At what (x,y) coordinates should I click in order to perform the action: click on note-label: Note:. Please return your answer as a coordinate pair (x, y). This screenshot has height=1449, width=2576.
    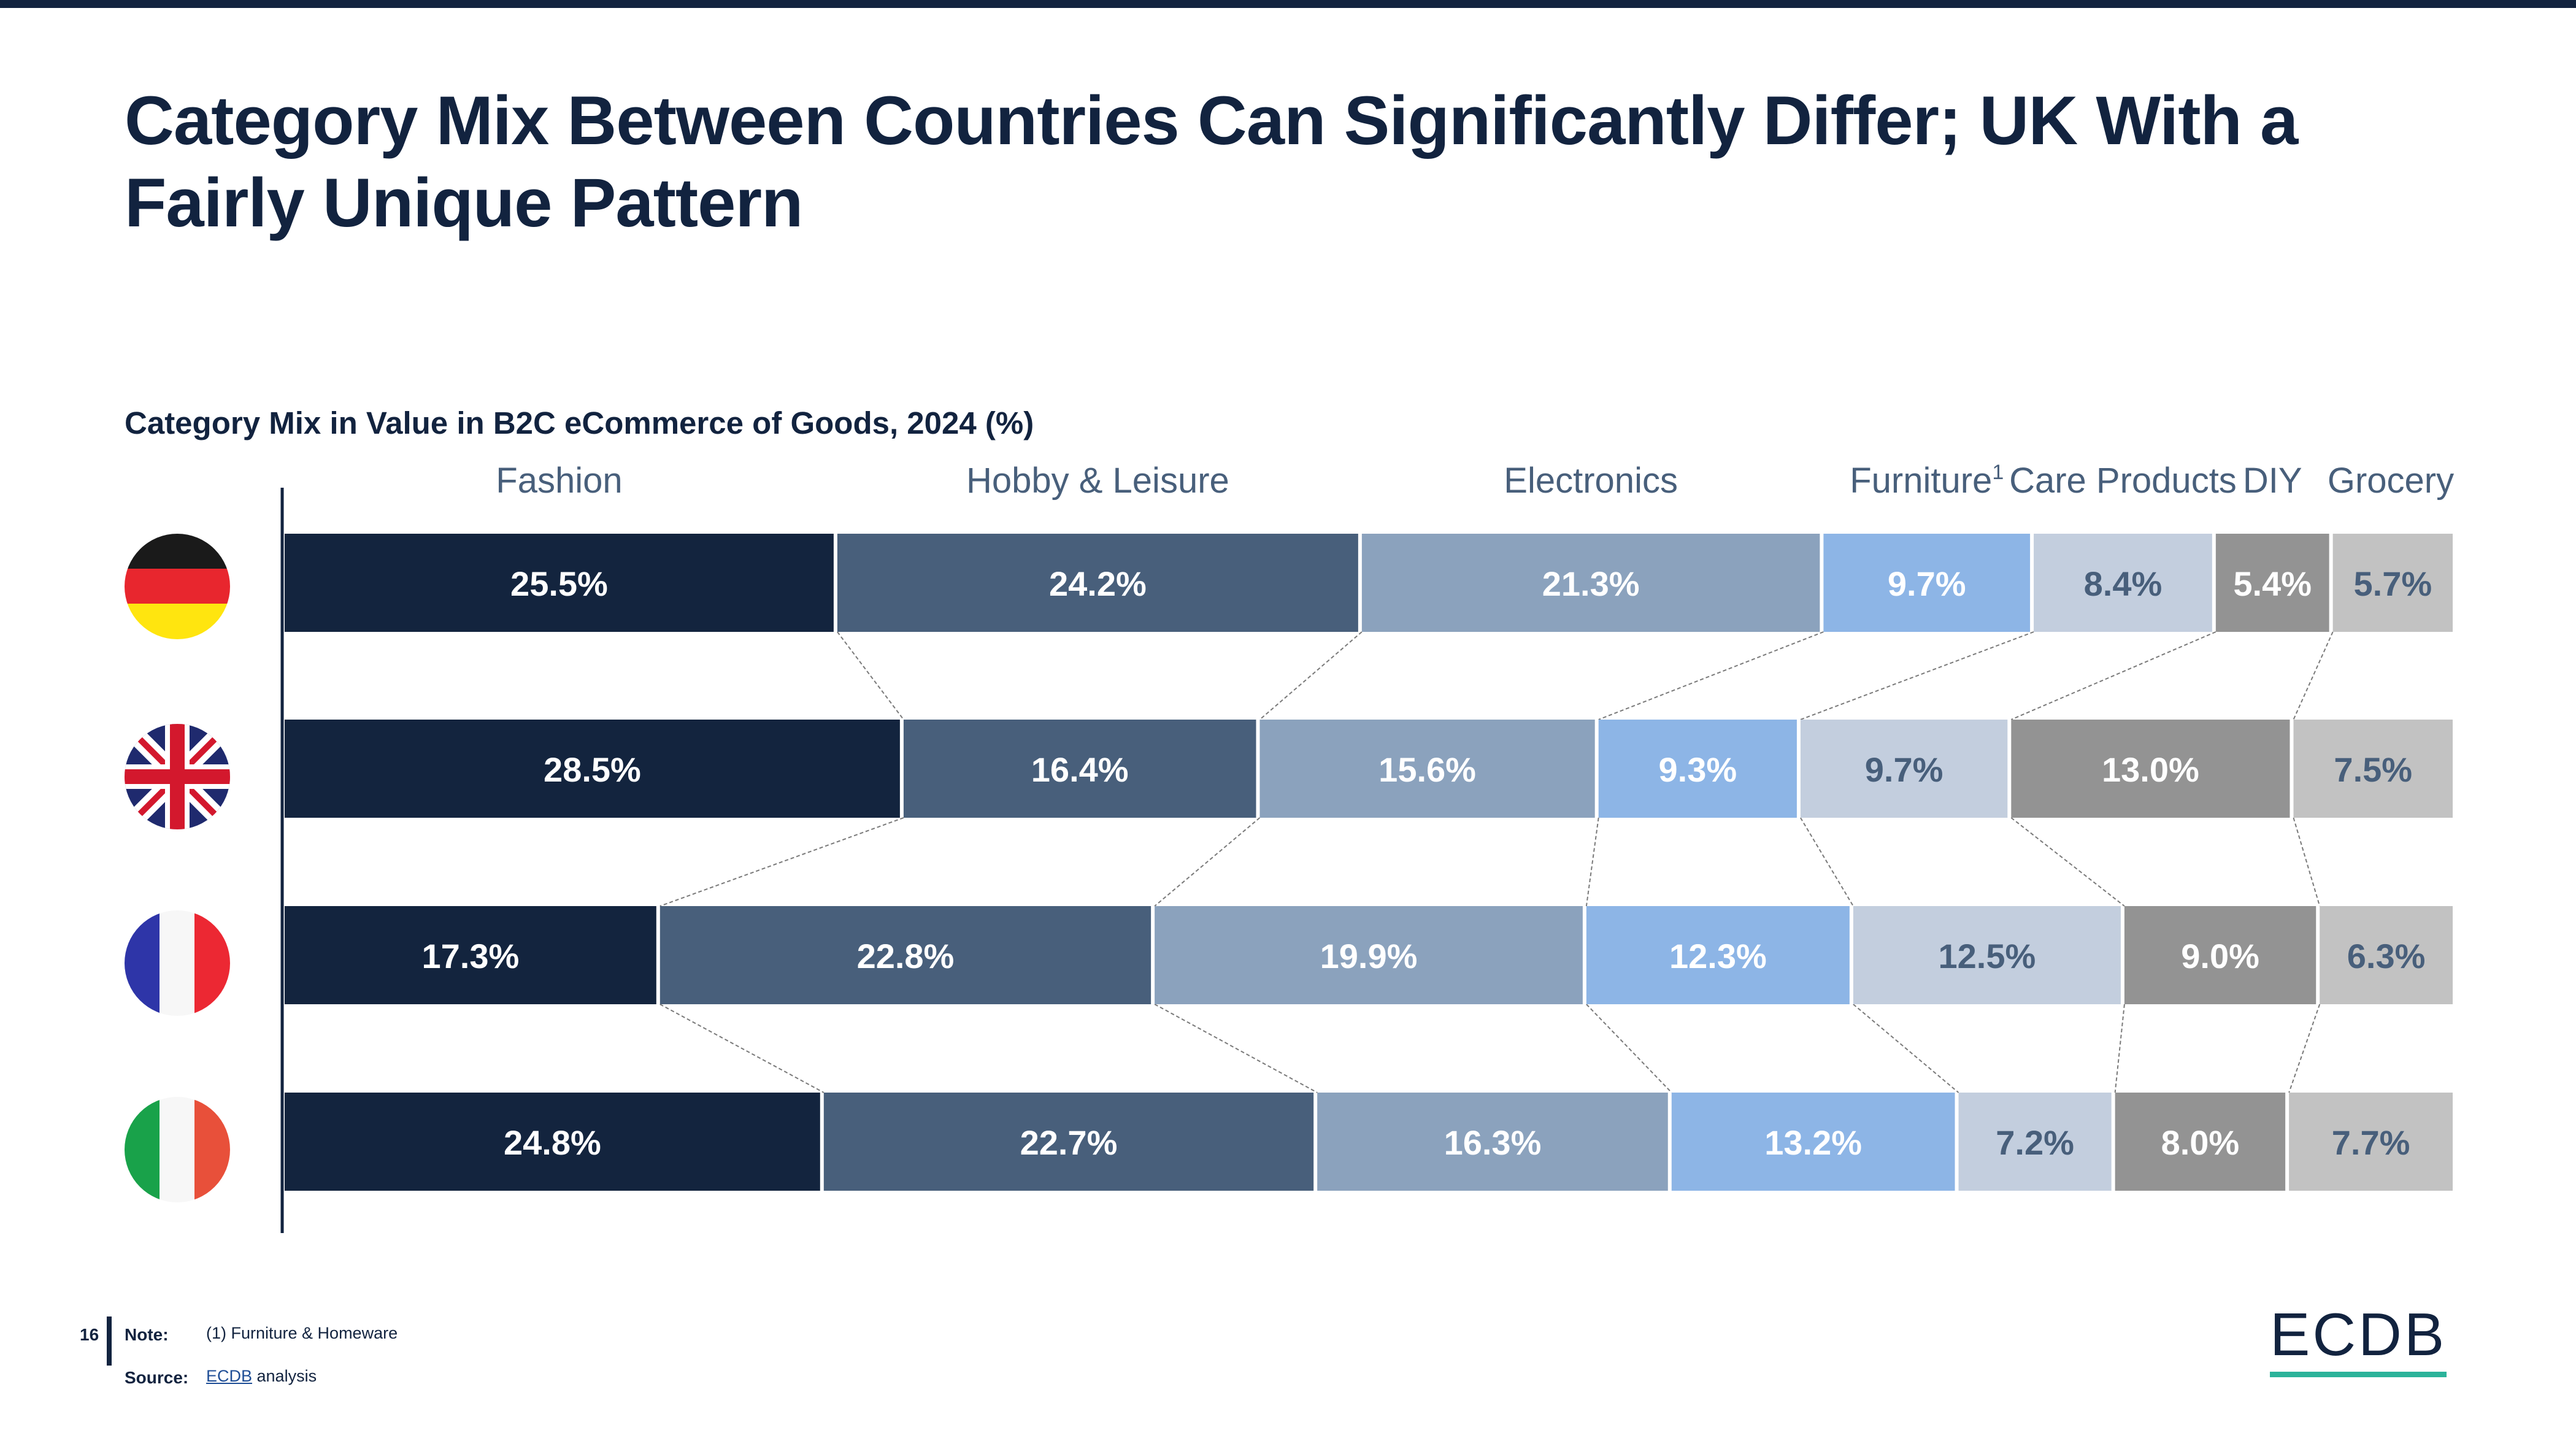
    Looking at the image, I should click on (147, 1334).